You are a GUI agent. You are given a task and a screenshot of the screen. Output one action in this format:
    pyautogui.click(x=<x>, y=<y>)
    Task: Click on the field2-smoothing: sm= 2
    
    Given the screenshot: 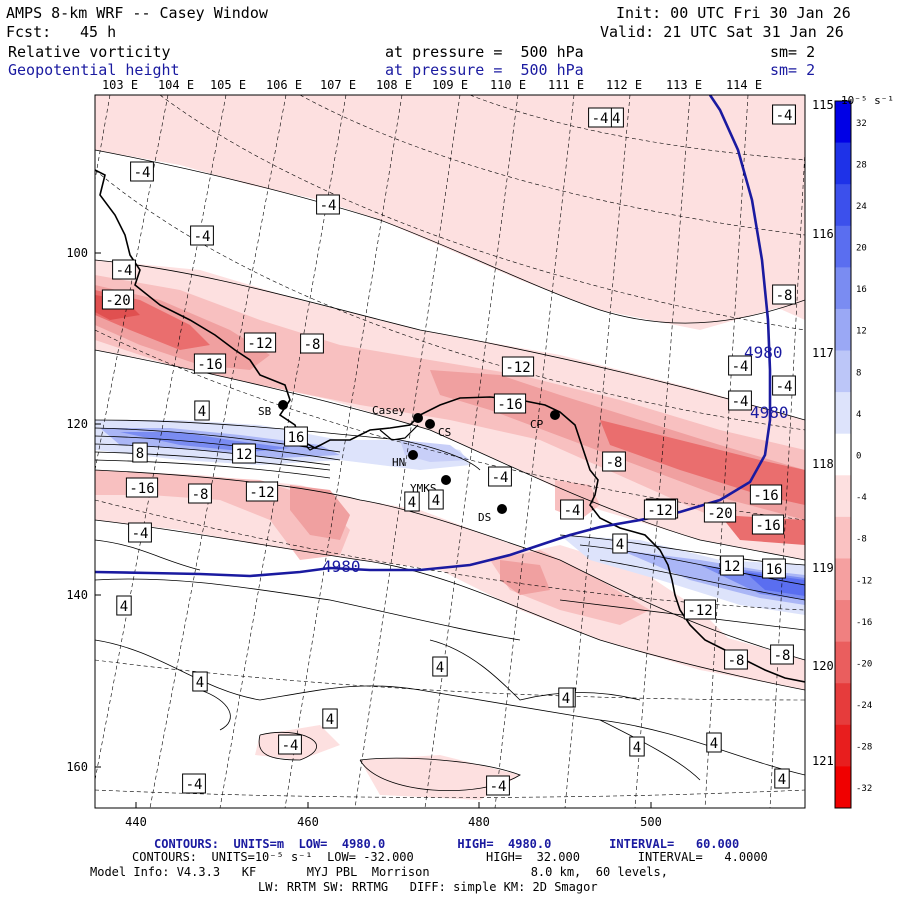 What is the action you would take?
    pyautogui.click(x=793, y=70)
    